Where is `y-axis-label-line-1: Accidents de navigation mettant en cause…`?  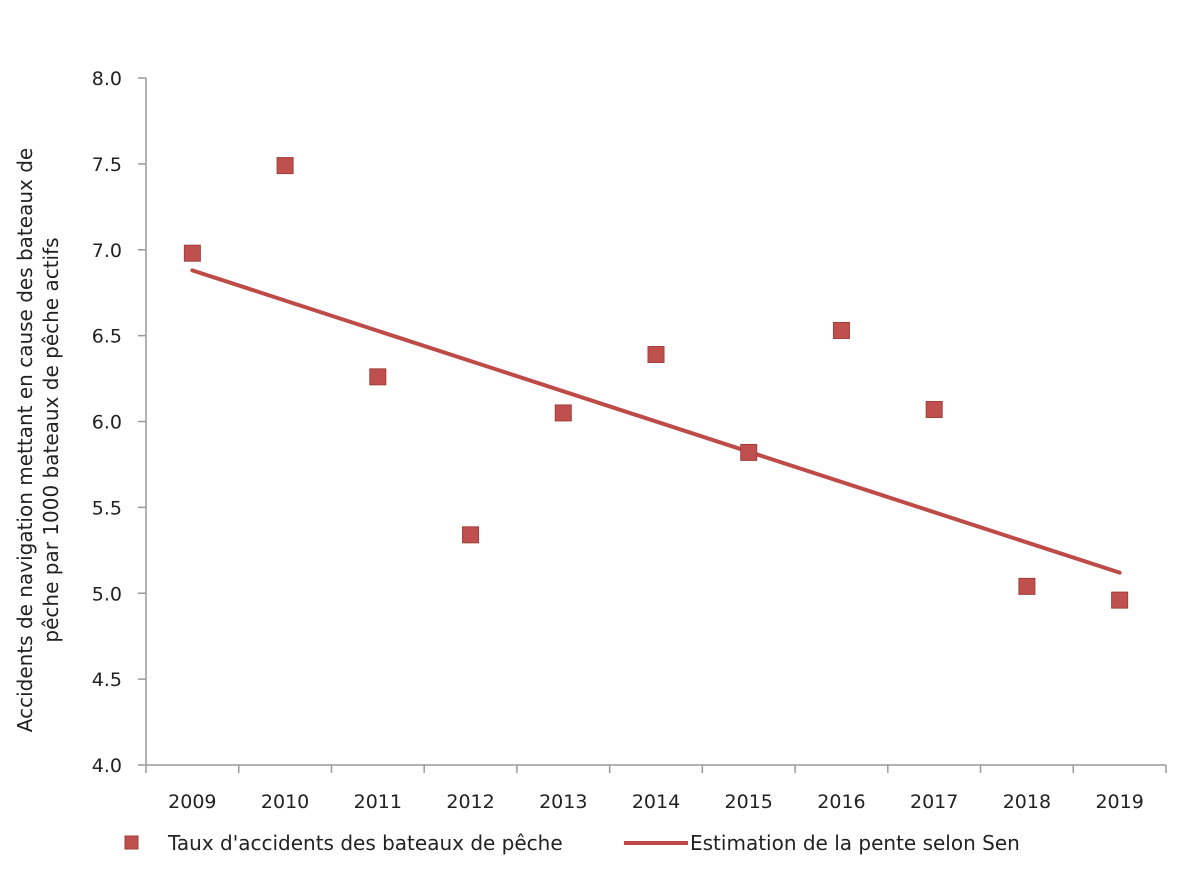 y-axis-label-line-1: Accidents de navigation mettant en cause… is located at coordinates (25, 440).